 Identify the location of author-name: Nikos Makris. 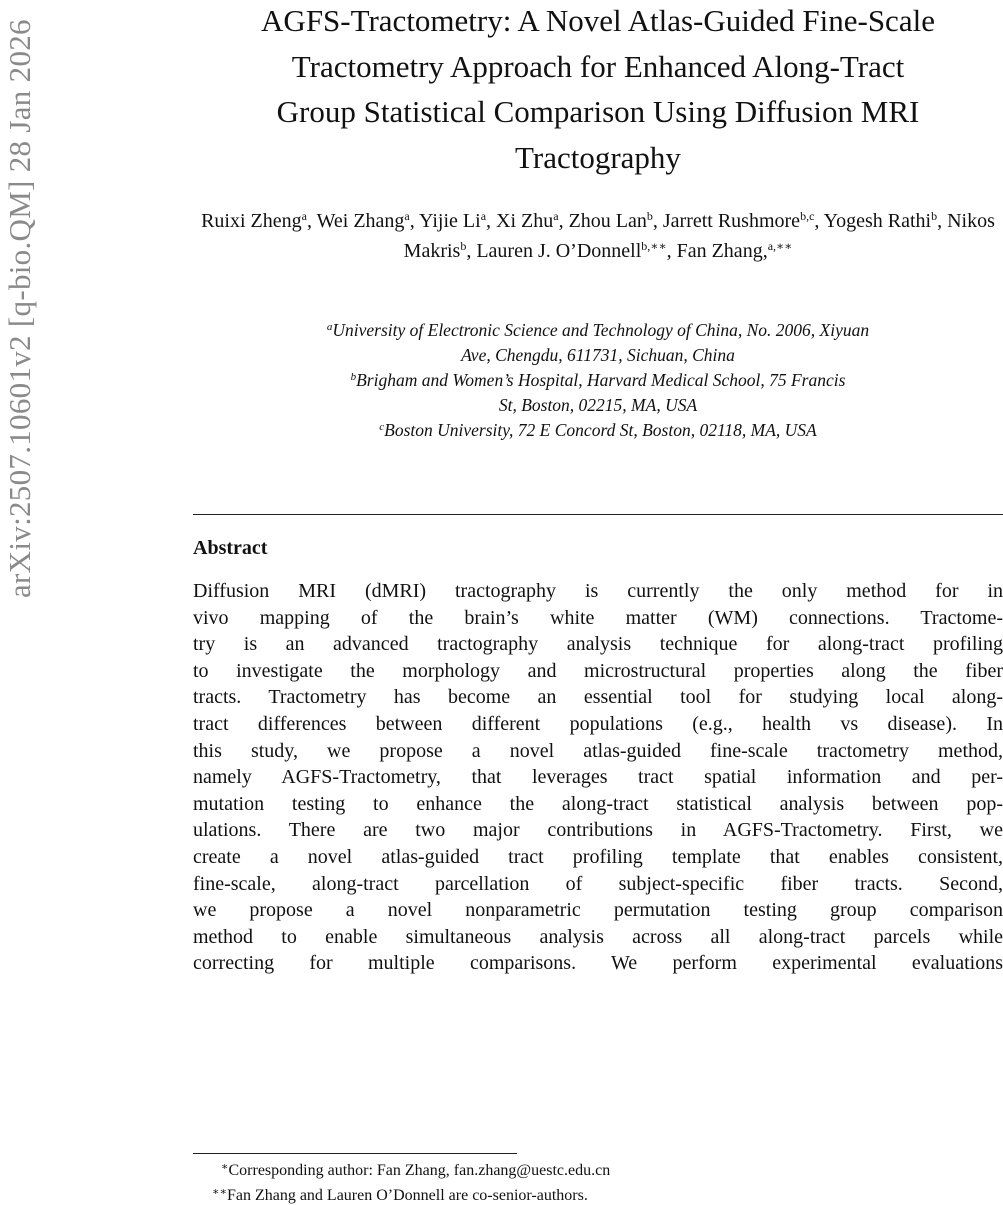
(699, 236).